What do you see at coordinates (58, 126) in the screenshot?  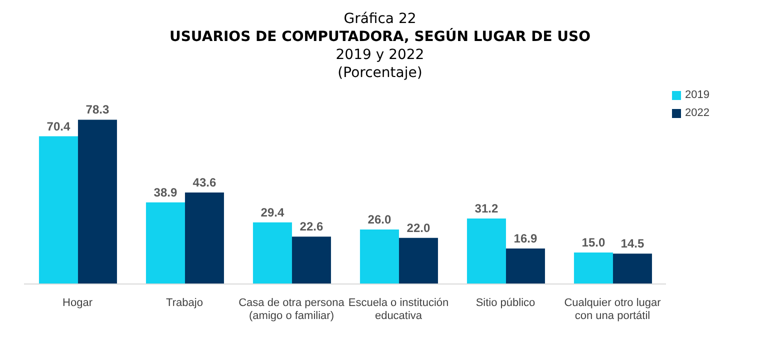 I see `data-label: 70.4` at bounding box center [58, 126].